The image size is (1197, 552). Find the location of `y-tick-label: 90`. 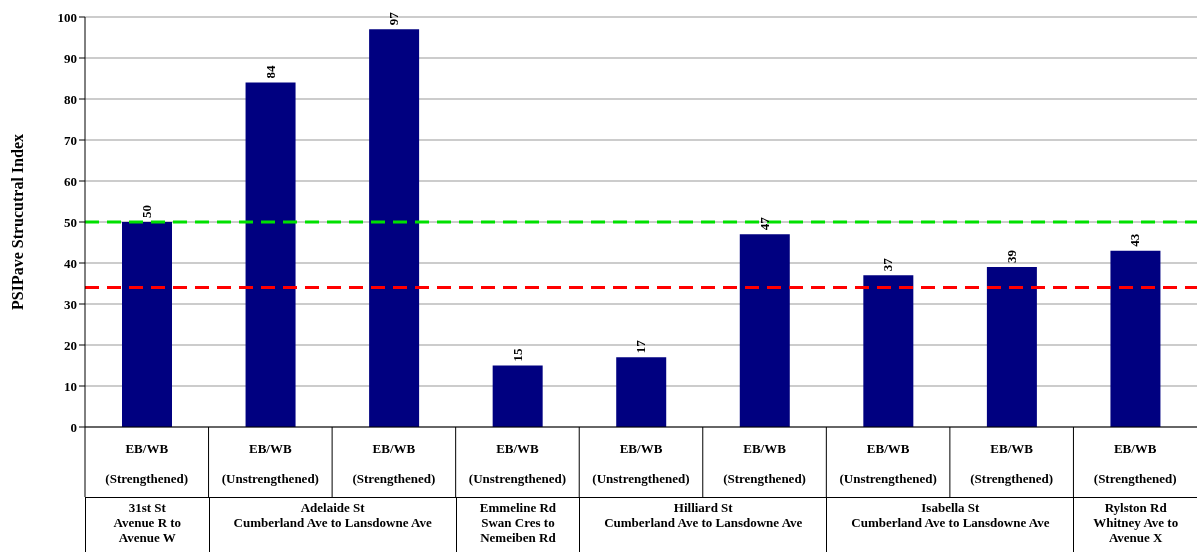

y-tick-label: 90 is located at coordinates (70, 58).